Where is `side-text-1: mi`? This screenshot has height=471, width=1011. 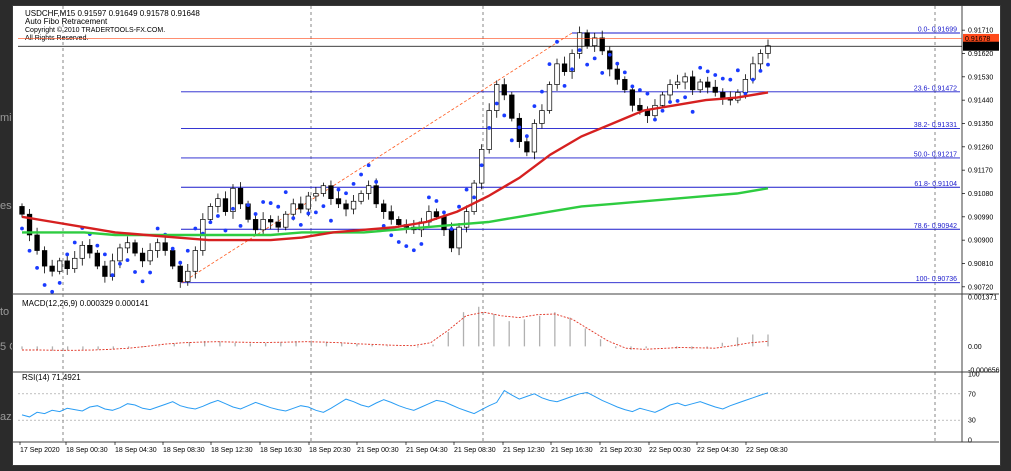 side-text-1: mi is located at coordinates (6, 118).